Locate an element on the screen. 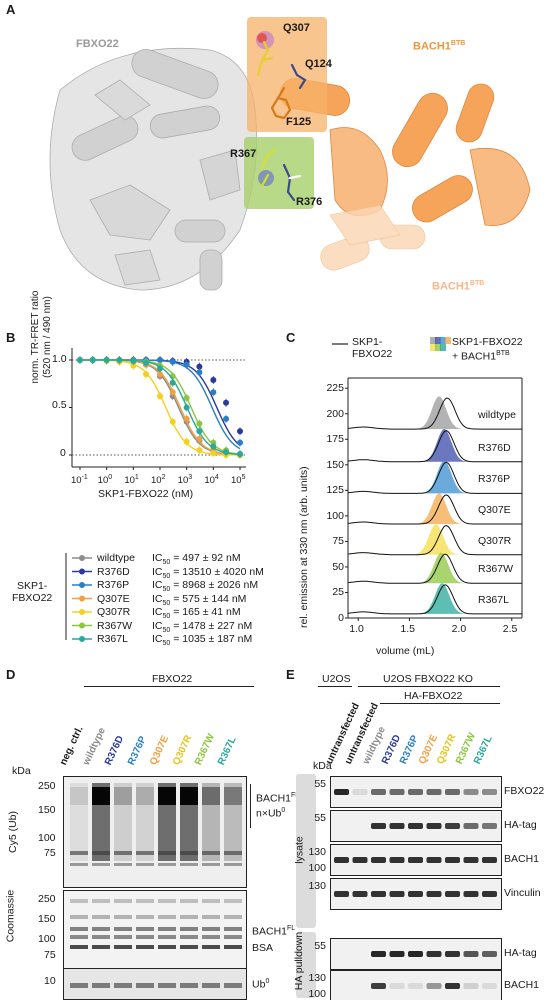 The width and height of the screenshot is (557, 1000). mw: 150 is located at coordinates (47, 919).